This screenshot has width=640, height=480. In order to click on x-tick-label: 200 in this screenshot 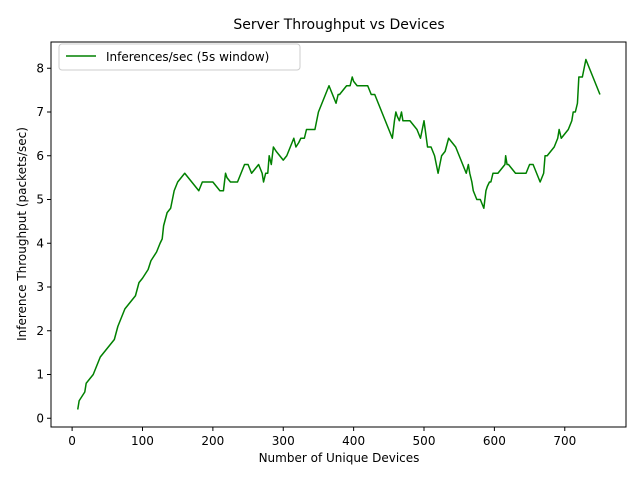, I will do `click(212, 441)`.